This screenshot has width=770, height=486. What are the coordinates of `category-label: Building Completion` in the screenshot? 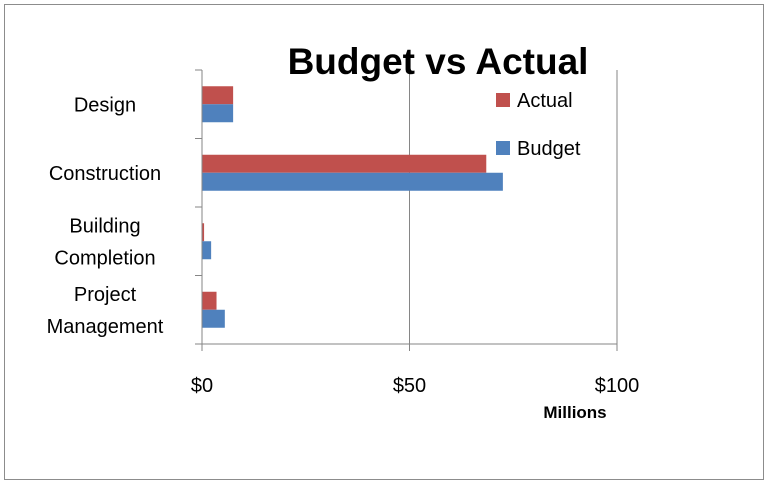 It's located at (104, 242).